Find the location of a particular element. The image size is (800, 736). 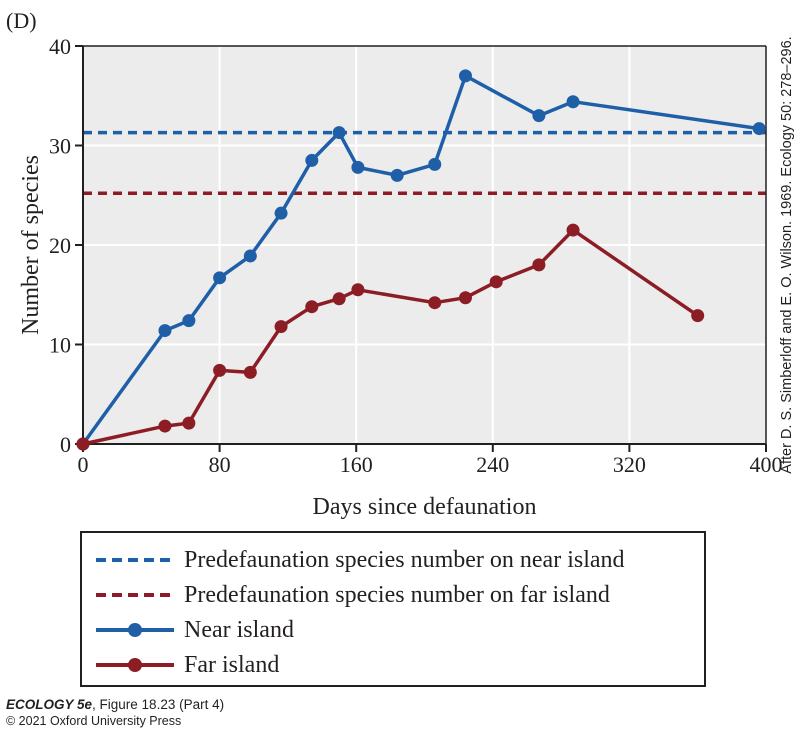

y-tick-label: 0 is located at coordinates (65, 444).